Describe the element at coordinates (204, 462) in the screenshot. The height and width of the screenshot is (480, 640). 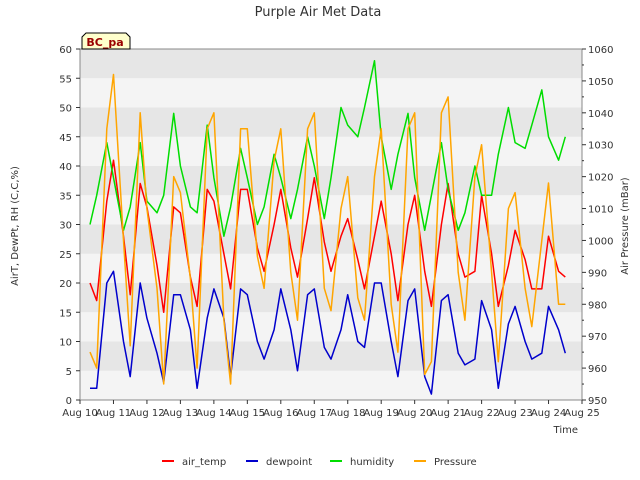
I see `legend-label-air_temp: air_temp` at that location.